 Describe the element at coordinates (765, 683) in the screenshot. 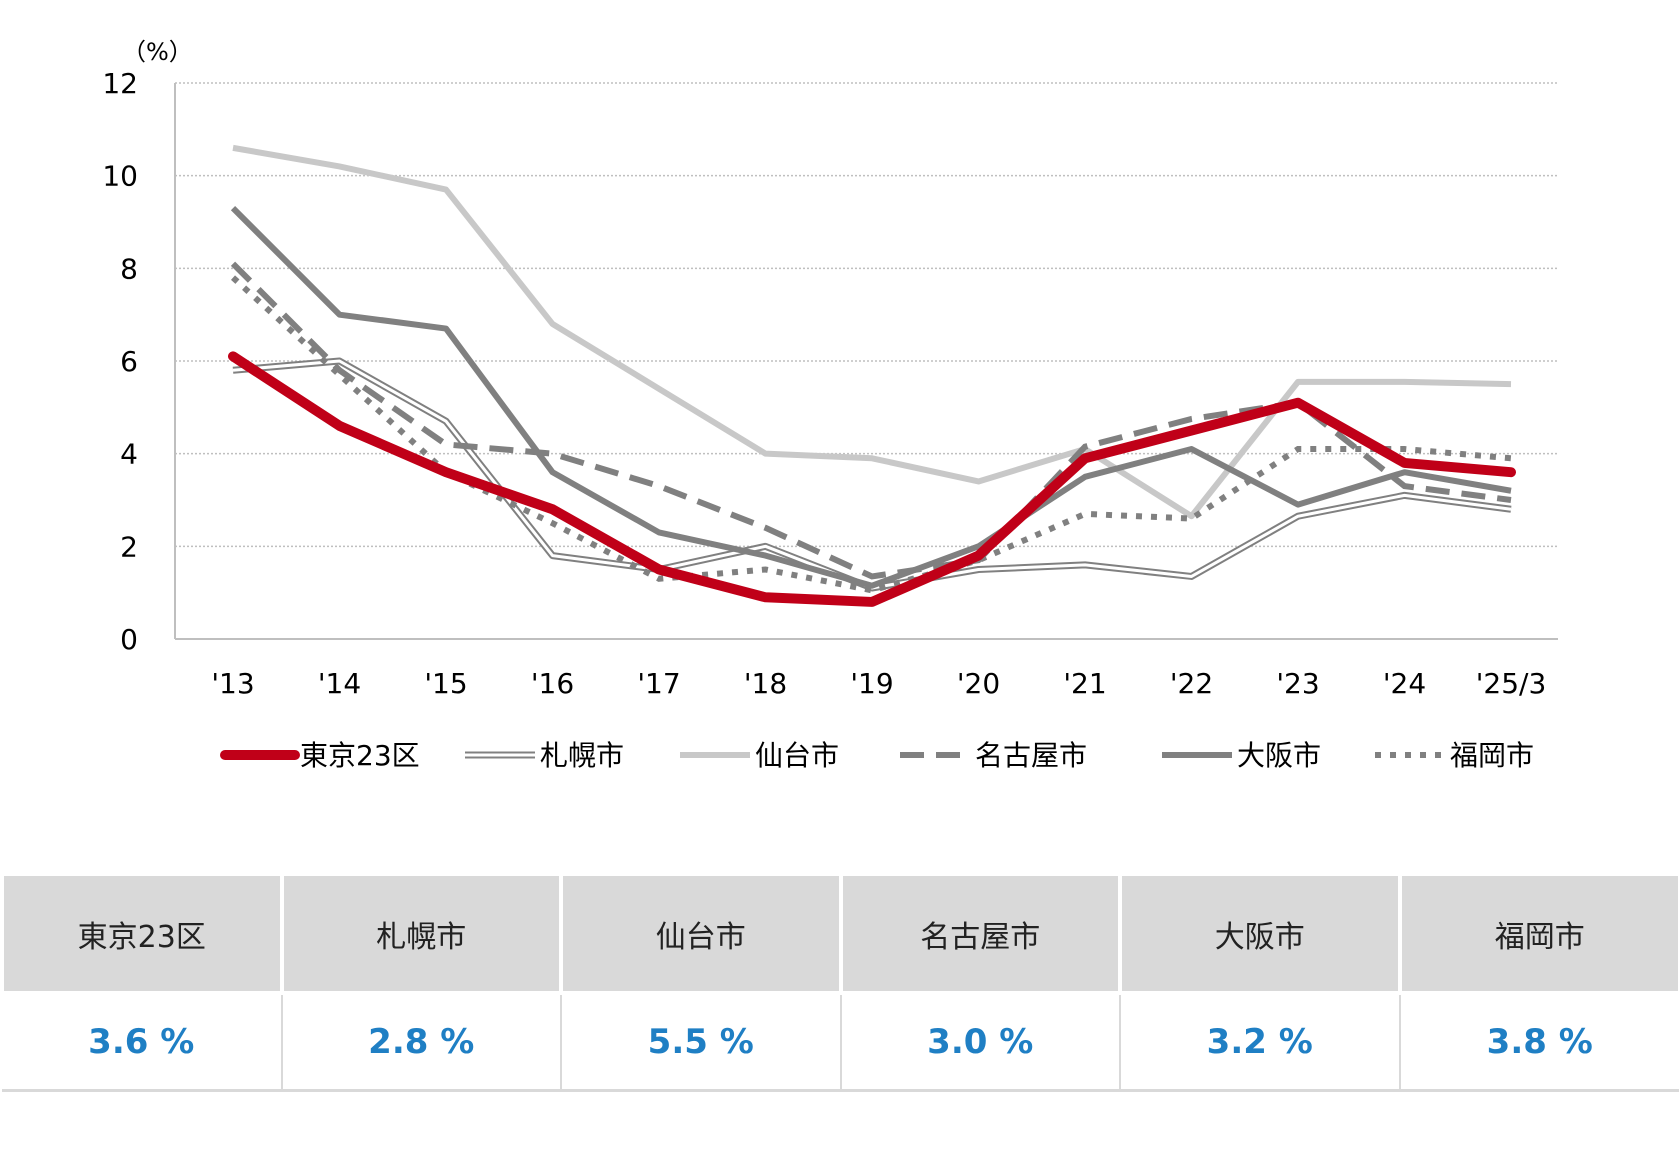

I see `x-tick-label: '18` at that location.